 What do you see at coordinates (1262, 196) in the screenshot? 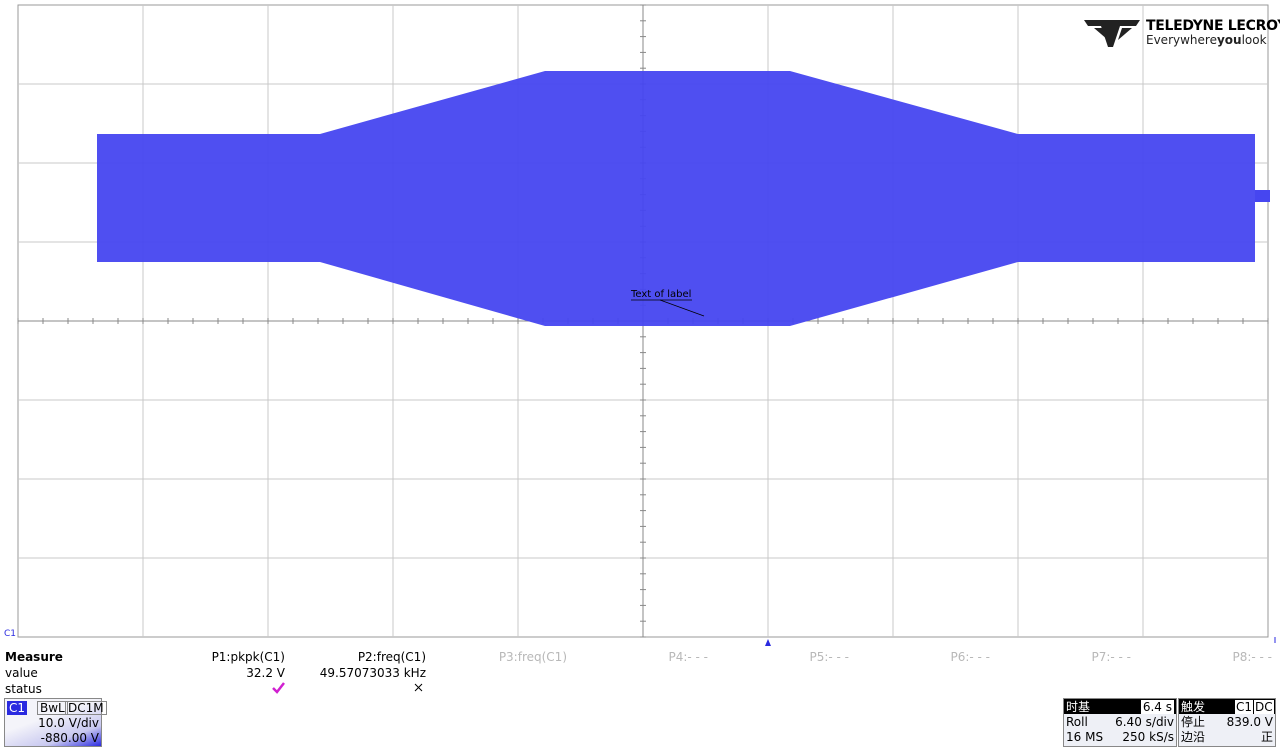
I see `waveform-tail` at bounding box center [1262, 196].